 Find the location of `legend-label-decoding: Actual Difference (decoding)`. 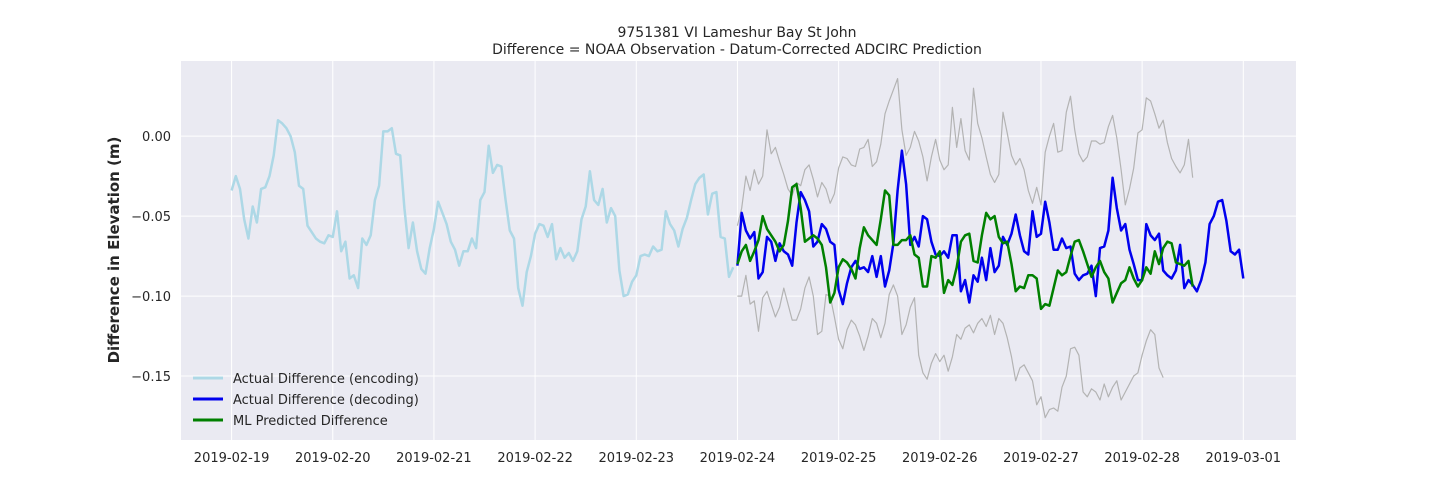

legend-label-decoding: Actual Difference (decoding) is located at coordinates (326, 400).